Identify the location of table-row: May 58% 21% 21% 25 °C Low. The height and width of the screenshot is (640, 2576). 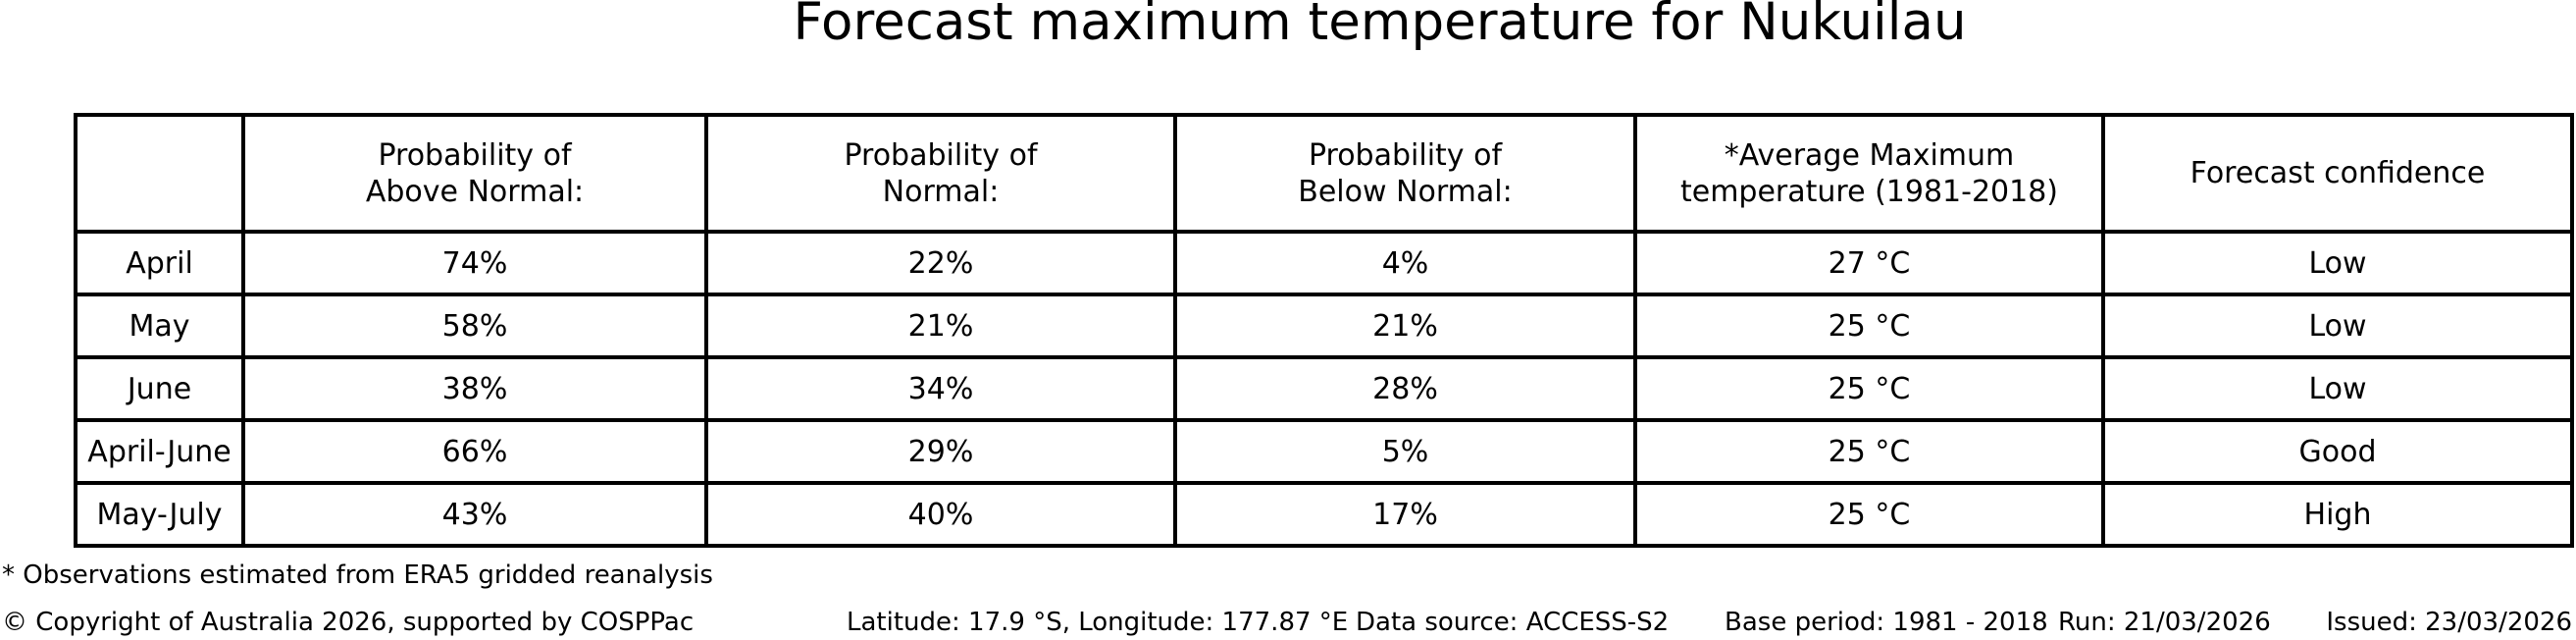
(1324, 326).